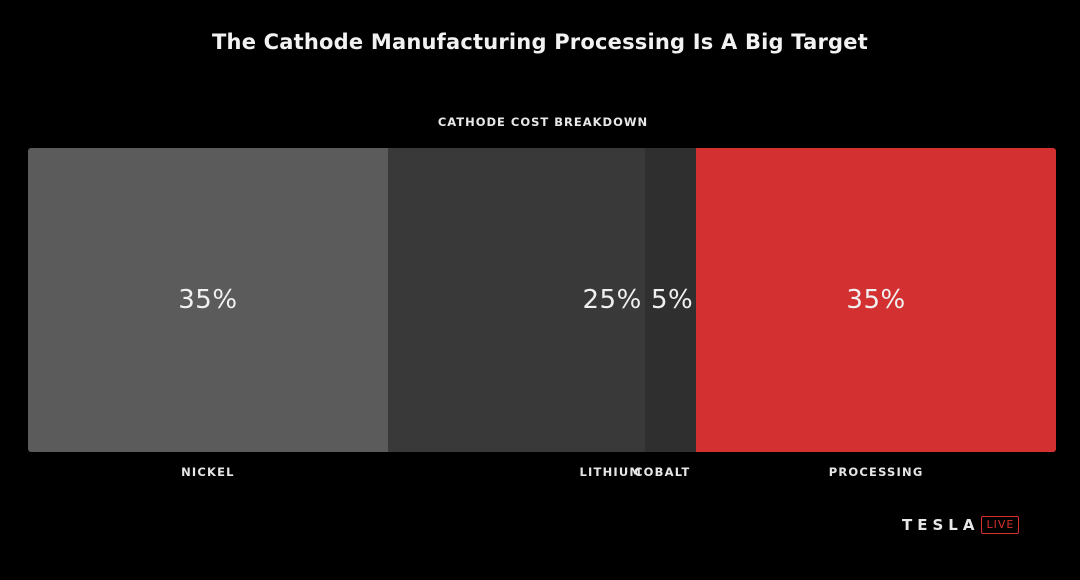  Describe the element at coordinates (876, 472) in the screenshot. I see `category-label-processing: PROCESSING` at that location.